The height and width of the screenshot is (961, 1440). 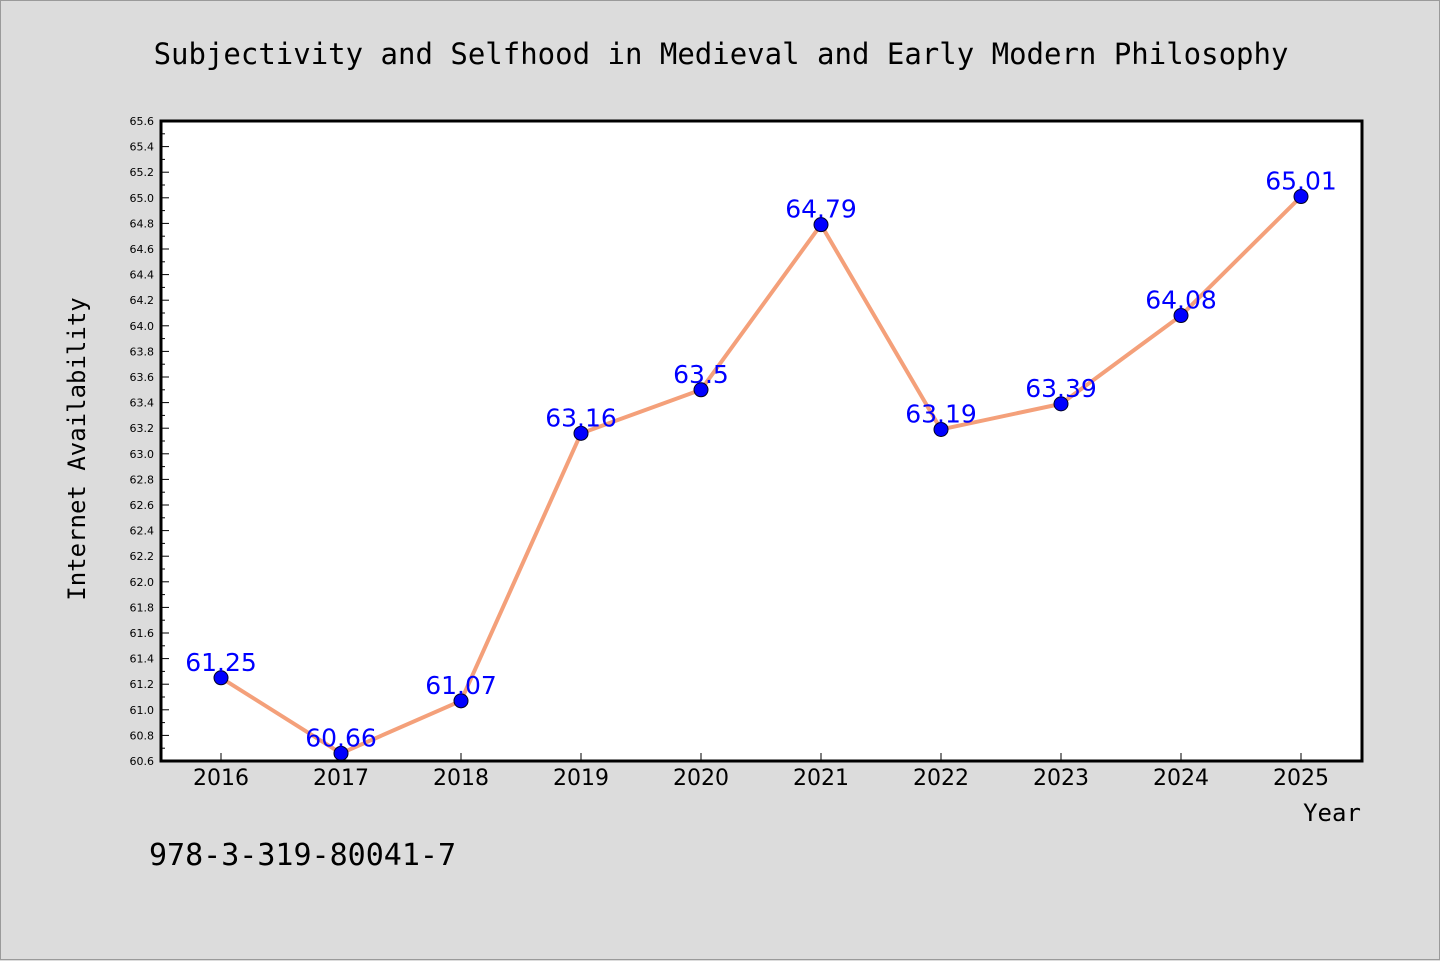 I want to click on y-tick-label: 65.0, so click(x=142, y=198).